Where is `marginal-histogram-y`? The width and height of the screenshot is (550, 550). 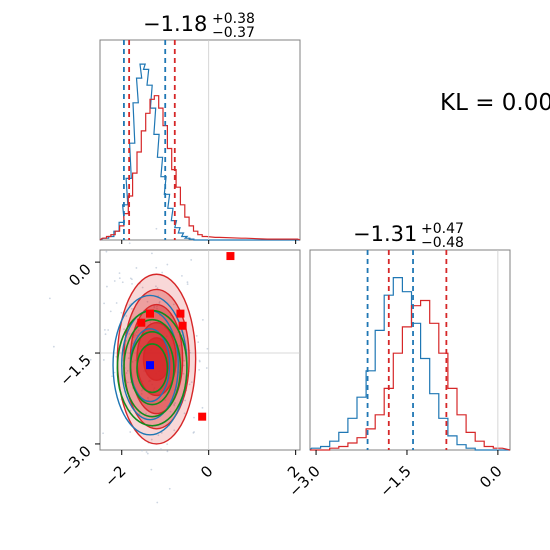 marginal-histogram-y is located at coordinates (410, 350).